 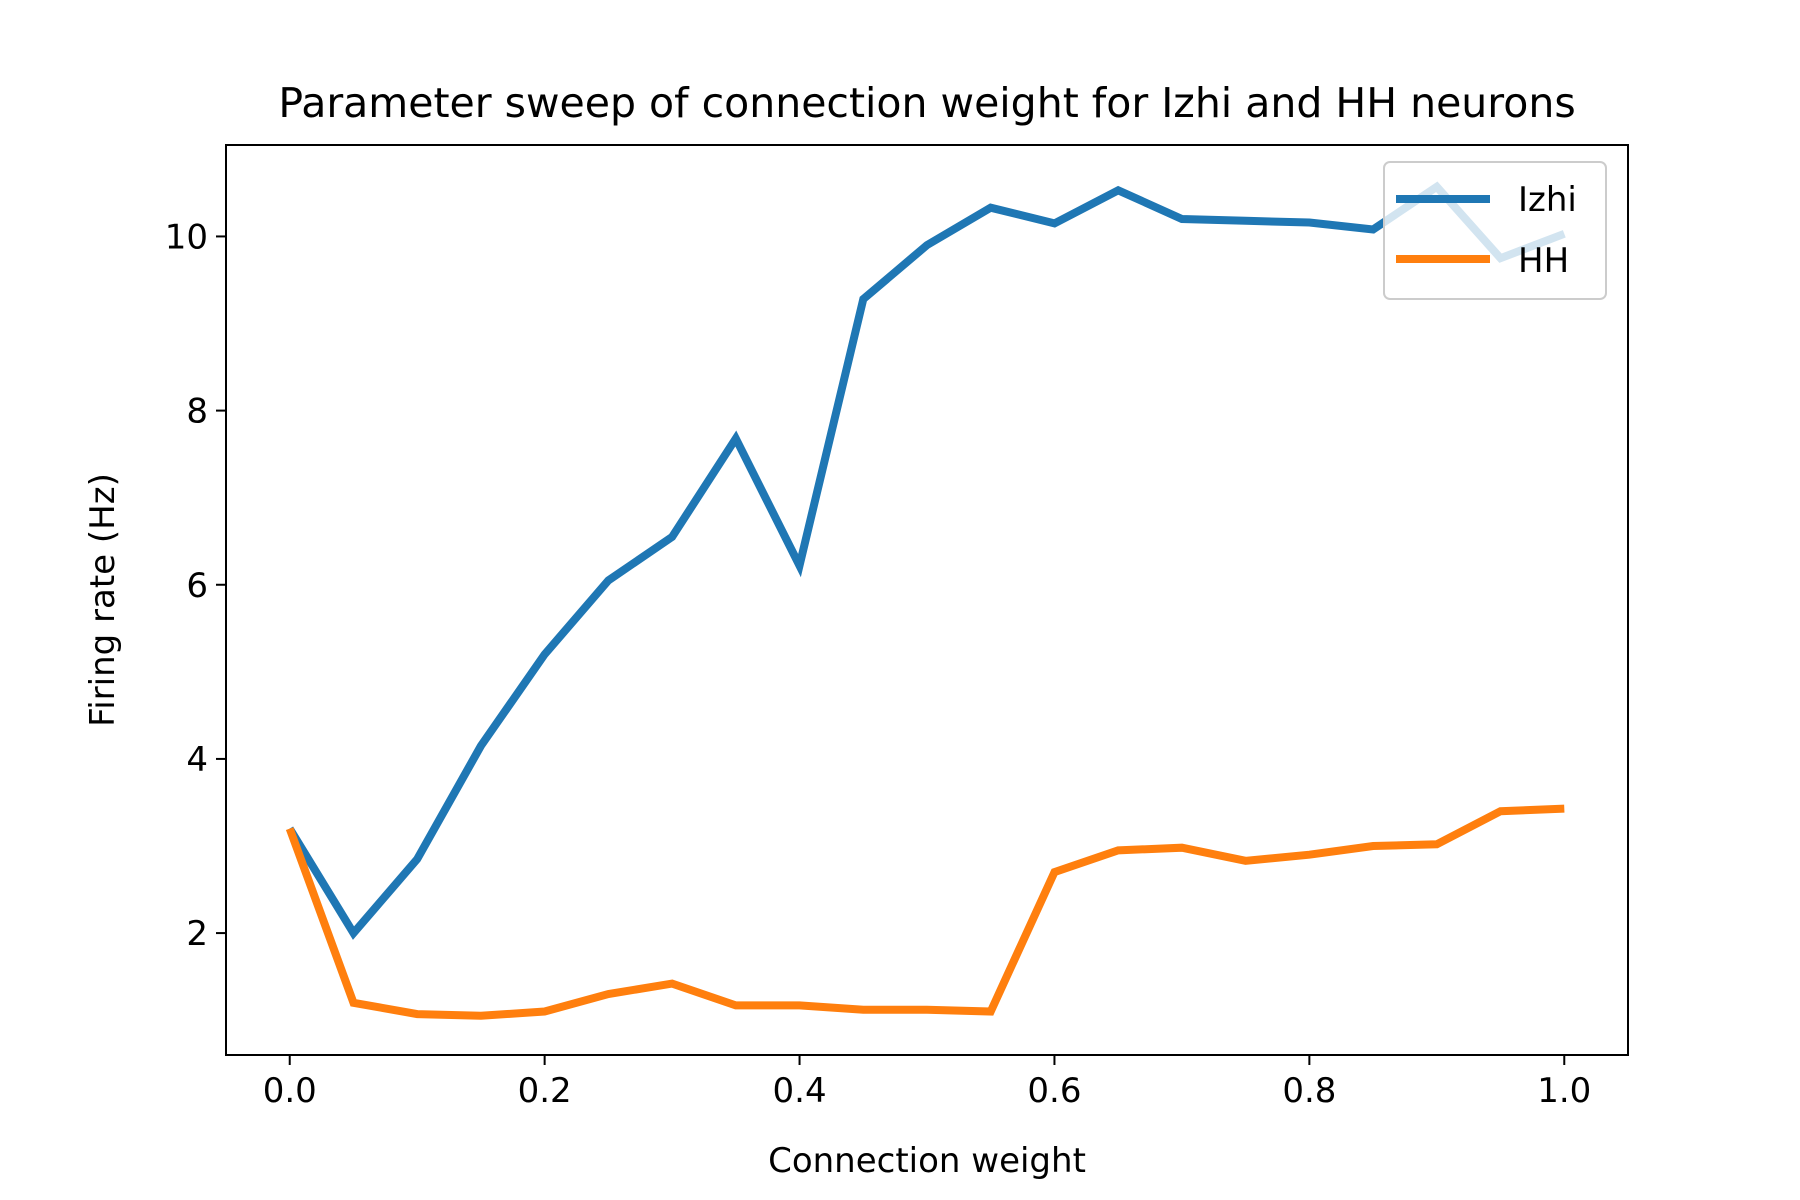 What do you see at coordinates (925, 912) in the screenshot?
I see `series-line-hh` at bounding box center [925, 912].